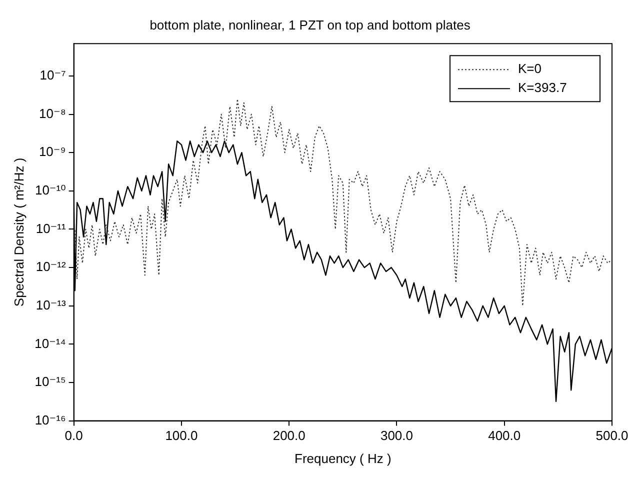 The image size is (644, 479). What do you see at coordinates (310, 24) in the screenshot?
I see `chart-title: bottom plate, nonlinear, 1 PZT on top and bottom plates` at bounding box center [310, 24].